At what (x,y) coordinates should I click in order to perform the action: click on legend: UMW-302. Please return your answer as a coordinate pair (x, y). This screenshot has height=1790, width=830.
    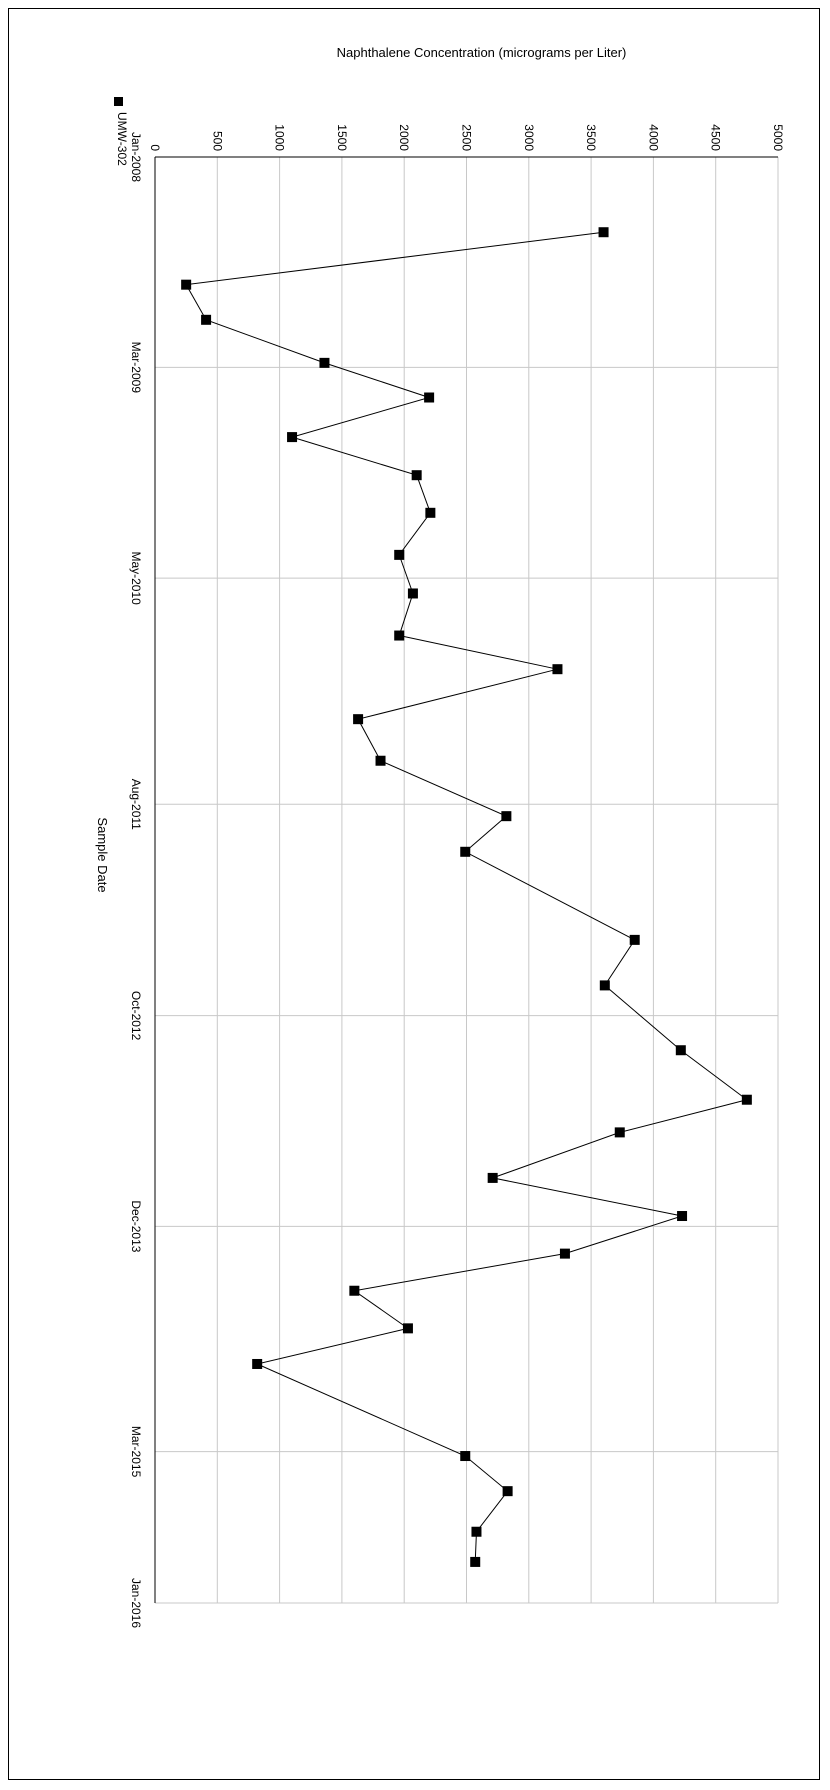
    Looking at the image, I should click on (121, 131).